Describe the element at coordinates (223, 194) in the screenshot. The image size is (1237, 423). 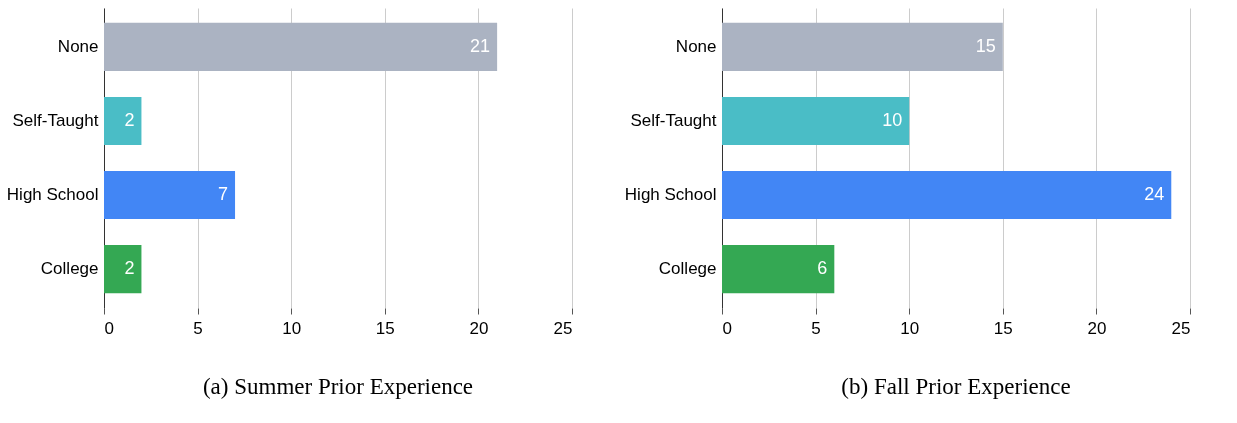
I see `data-label: 7` at that location.